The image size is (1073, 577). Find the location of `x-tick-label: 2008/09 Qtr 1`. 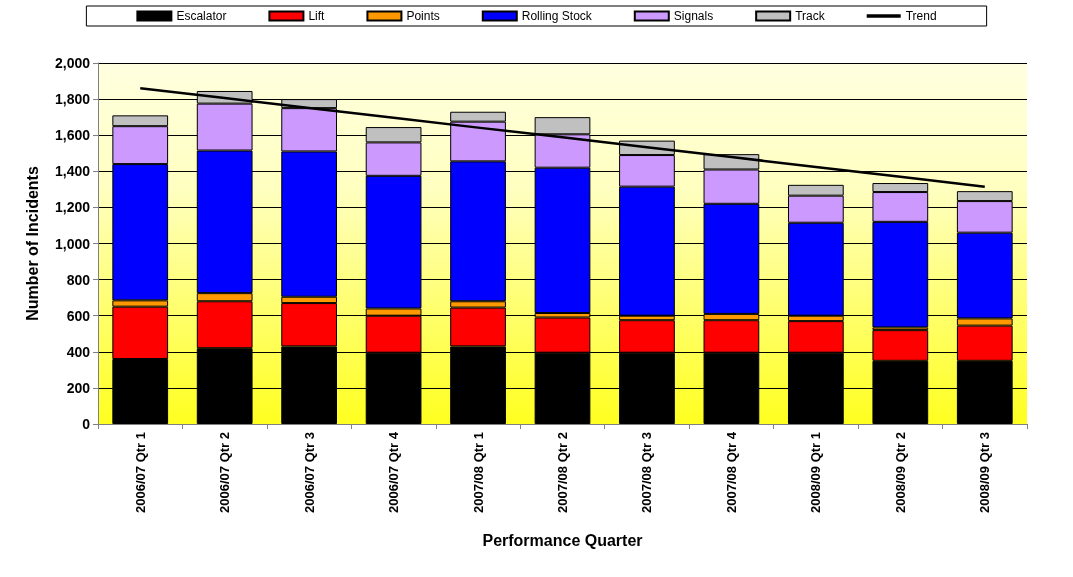

x-tick-label: 2008/09 Qtr 1 is located at coordinates (816, 472).